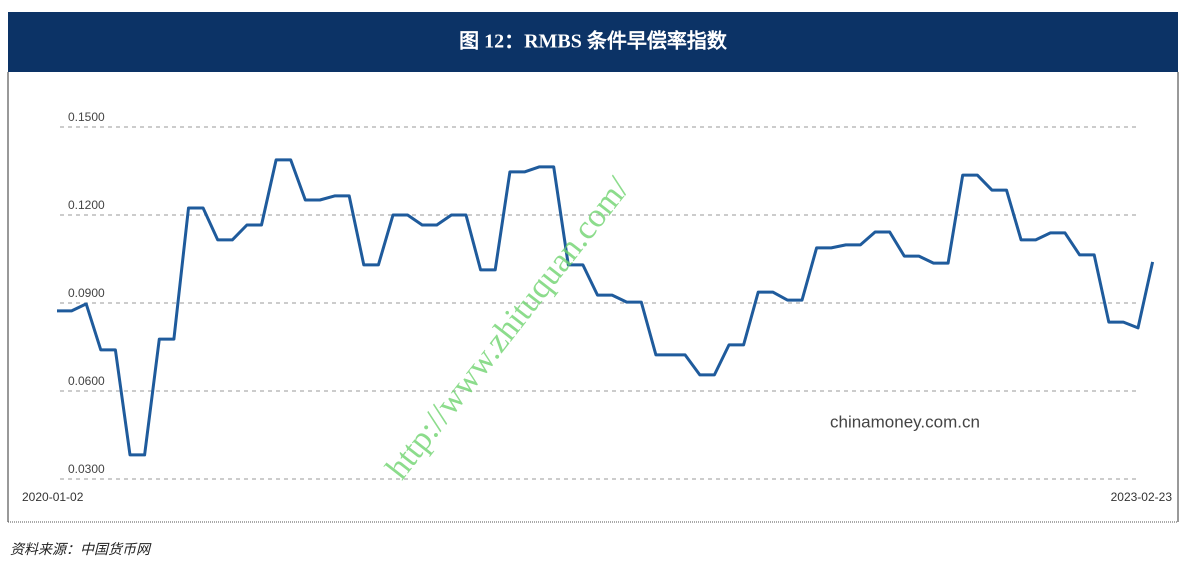 This screenshot has height=570, width=1185. I want to click on chart-title: 图 12：RMBS 条件早偿率指数, so click(593, 41).